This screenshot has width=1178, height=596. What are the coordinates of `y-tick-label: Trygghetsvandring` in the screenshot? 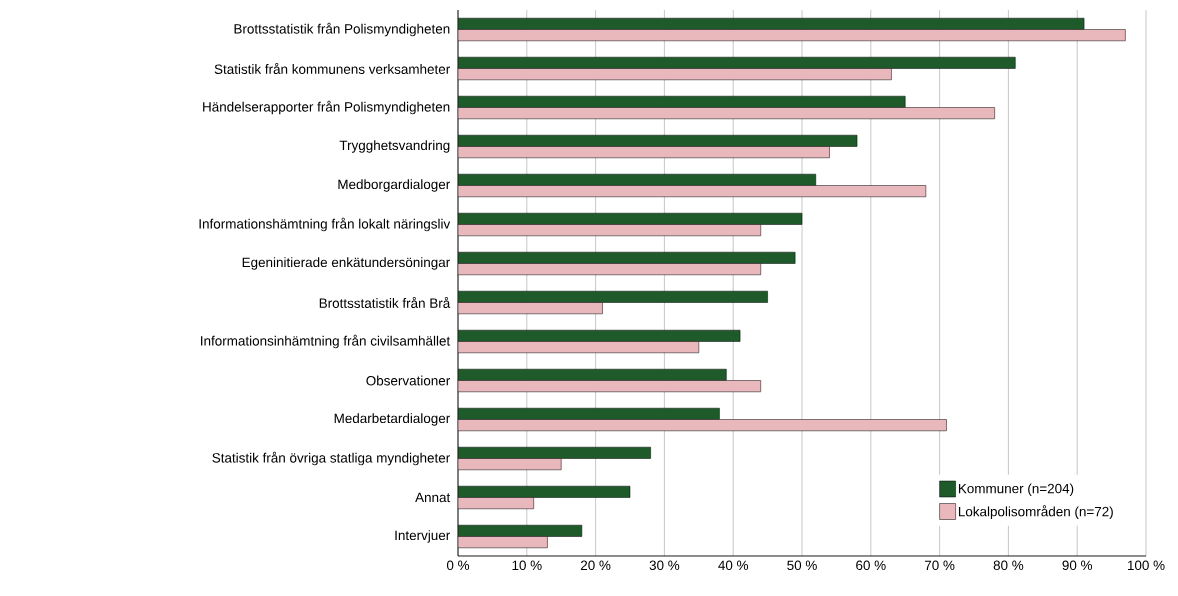 It's located at (394, 146).